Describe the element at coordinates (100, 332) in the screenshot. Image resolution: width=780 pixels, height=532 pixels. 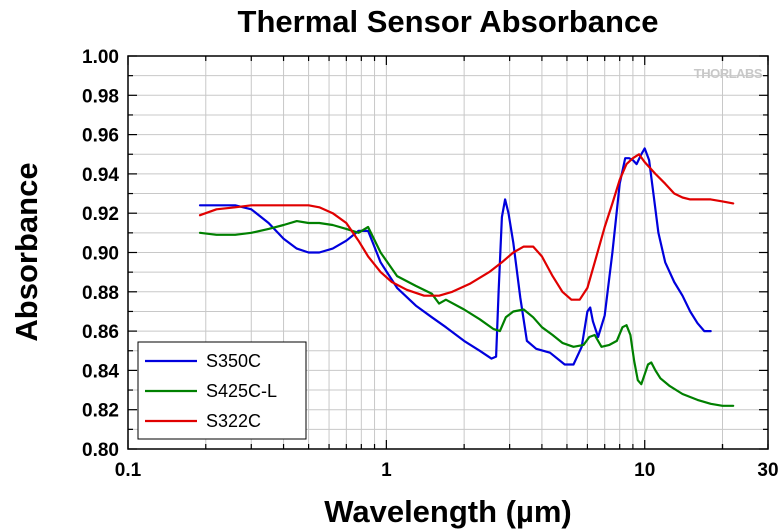
I see `y-tick-label: 0.86` at that location.